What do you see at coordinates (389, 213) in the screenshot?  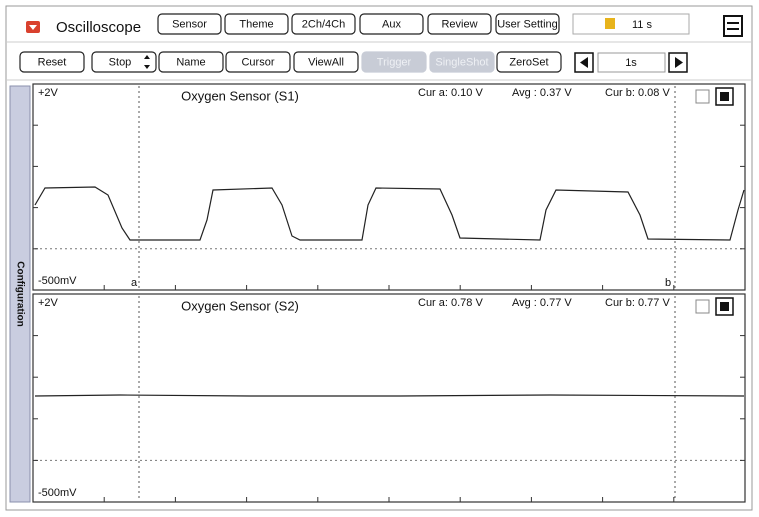 I see `trace-s1` at bounding box center [389, 213].